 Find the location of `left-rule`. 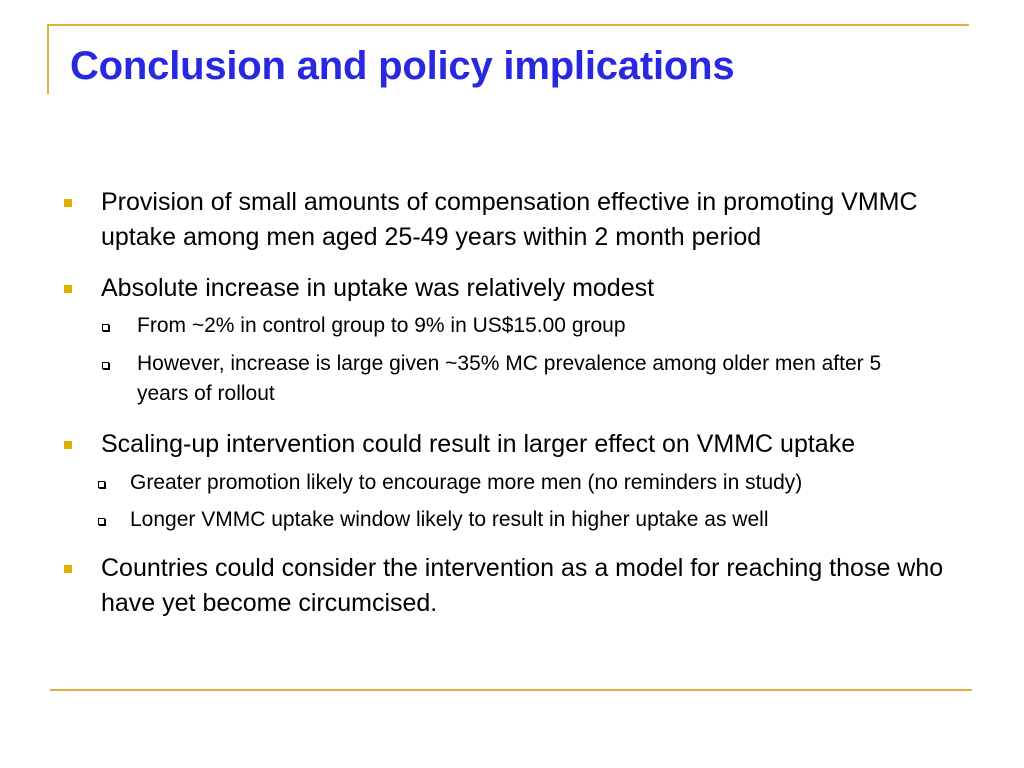

left-rule is located at coordinates (48, 59).